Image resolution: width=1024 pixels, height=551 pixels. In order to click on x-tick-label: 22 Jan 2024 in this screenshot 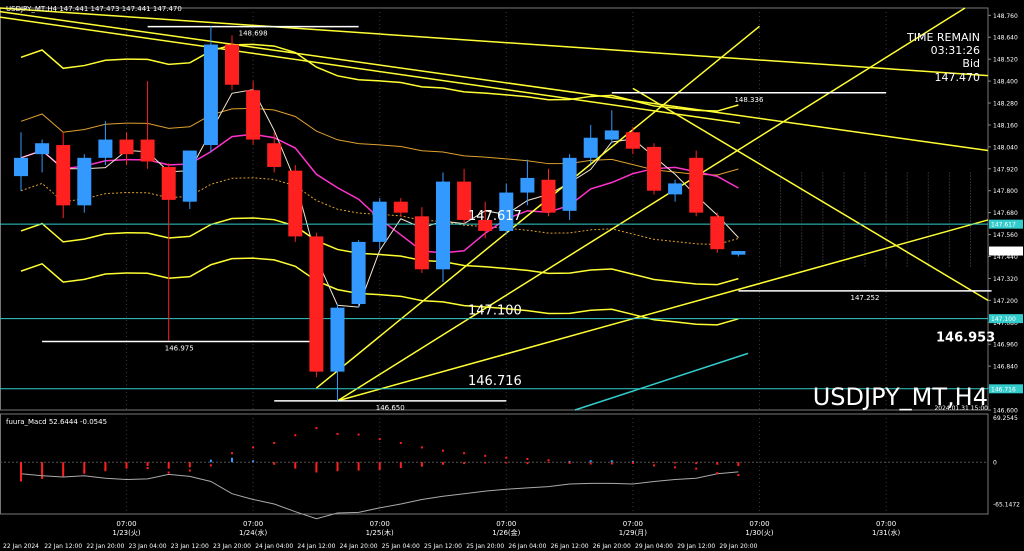, I will do `click(21, 546)`.